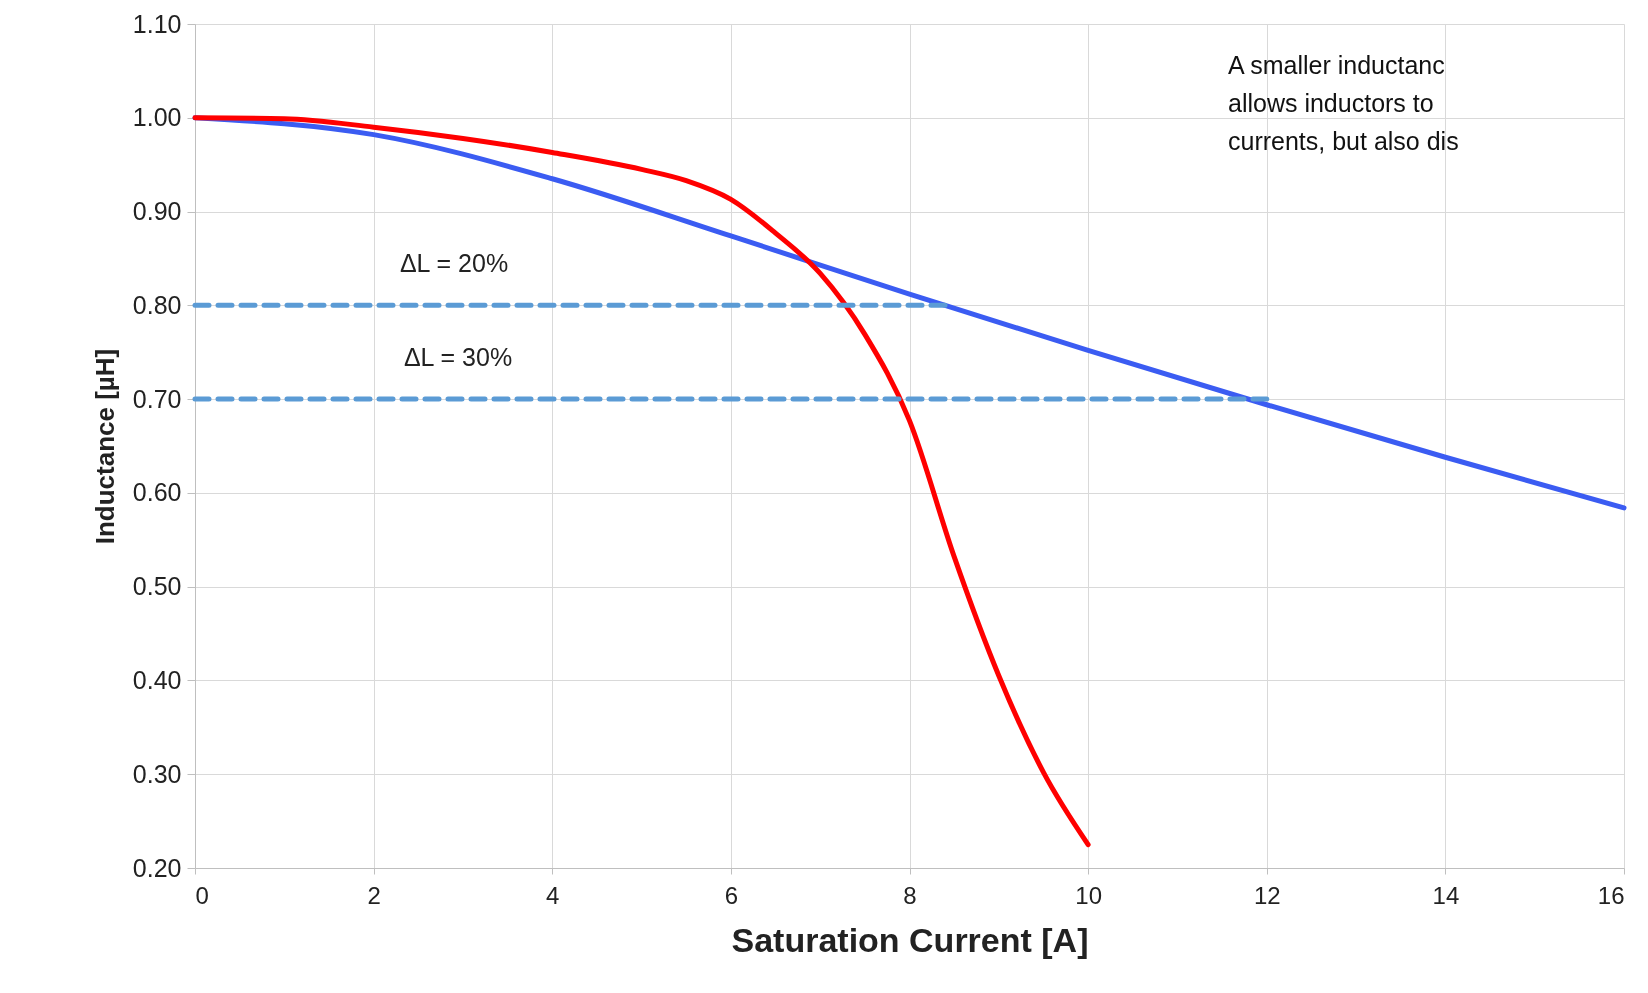 This screenshot has width=1648, height=993. I want to click on x-tick-label: 8, so click(910, 895).